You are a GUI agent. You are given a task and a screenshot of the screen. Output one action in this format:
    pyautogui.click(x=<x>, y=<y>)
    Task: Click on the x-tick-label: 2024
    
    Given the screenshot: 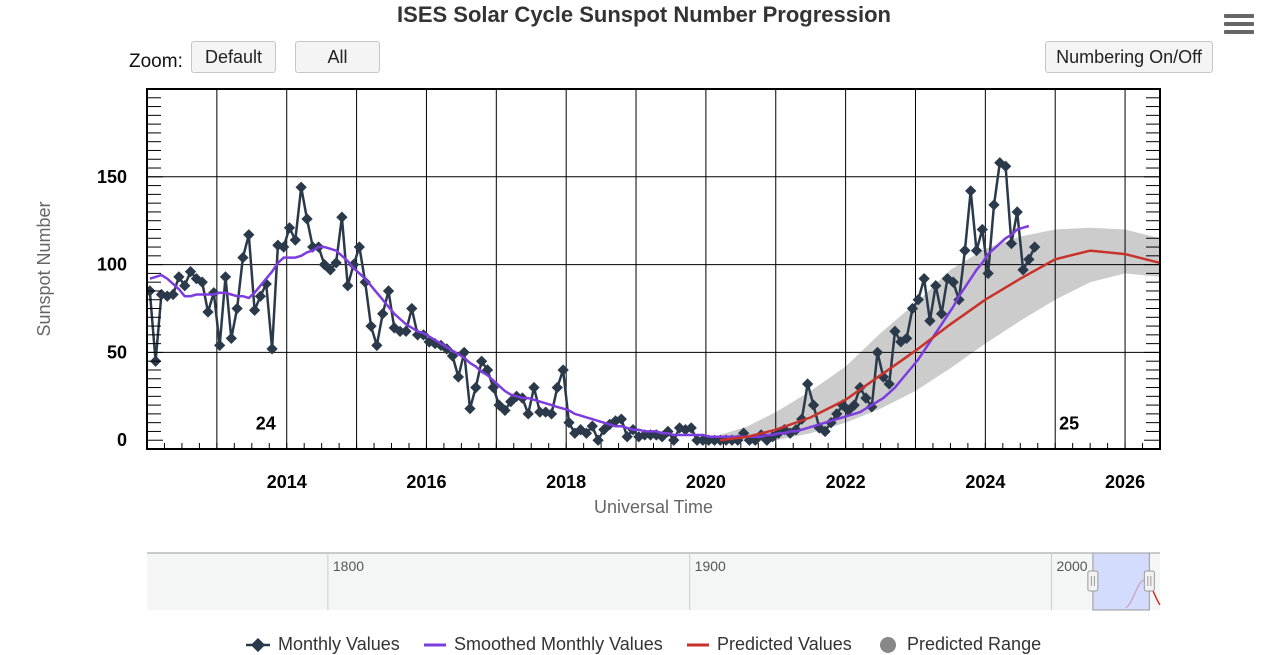 What is the action you would take?
    pyautogui.click(x=985, y=482)
    